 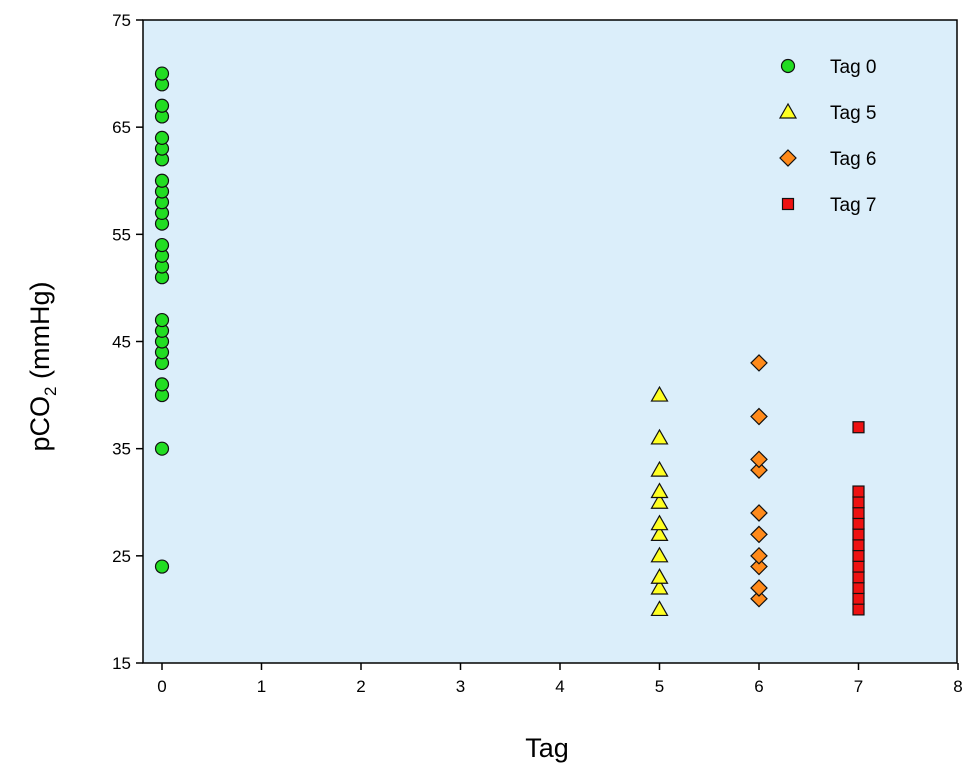 I want to click on y-axis: 15 25 35 45 55 65 75, so click(x=127, y=342).